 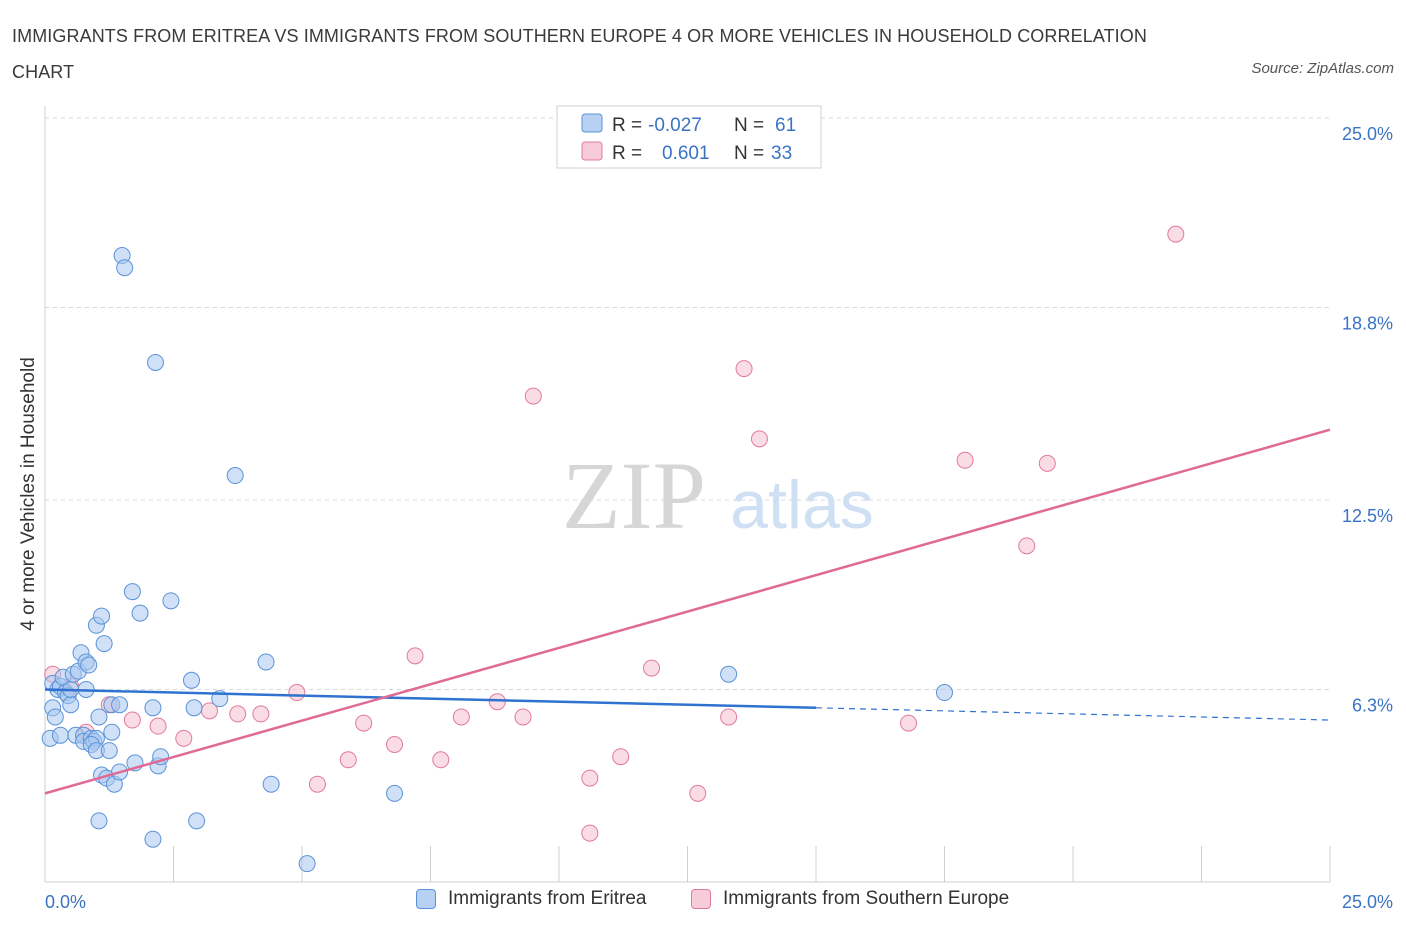 I want to click on watermark: ZIP atlas, so click(x=718, y=495).